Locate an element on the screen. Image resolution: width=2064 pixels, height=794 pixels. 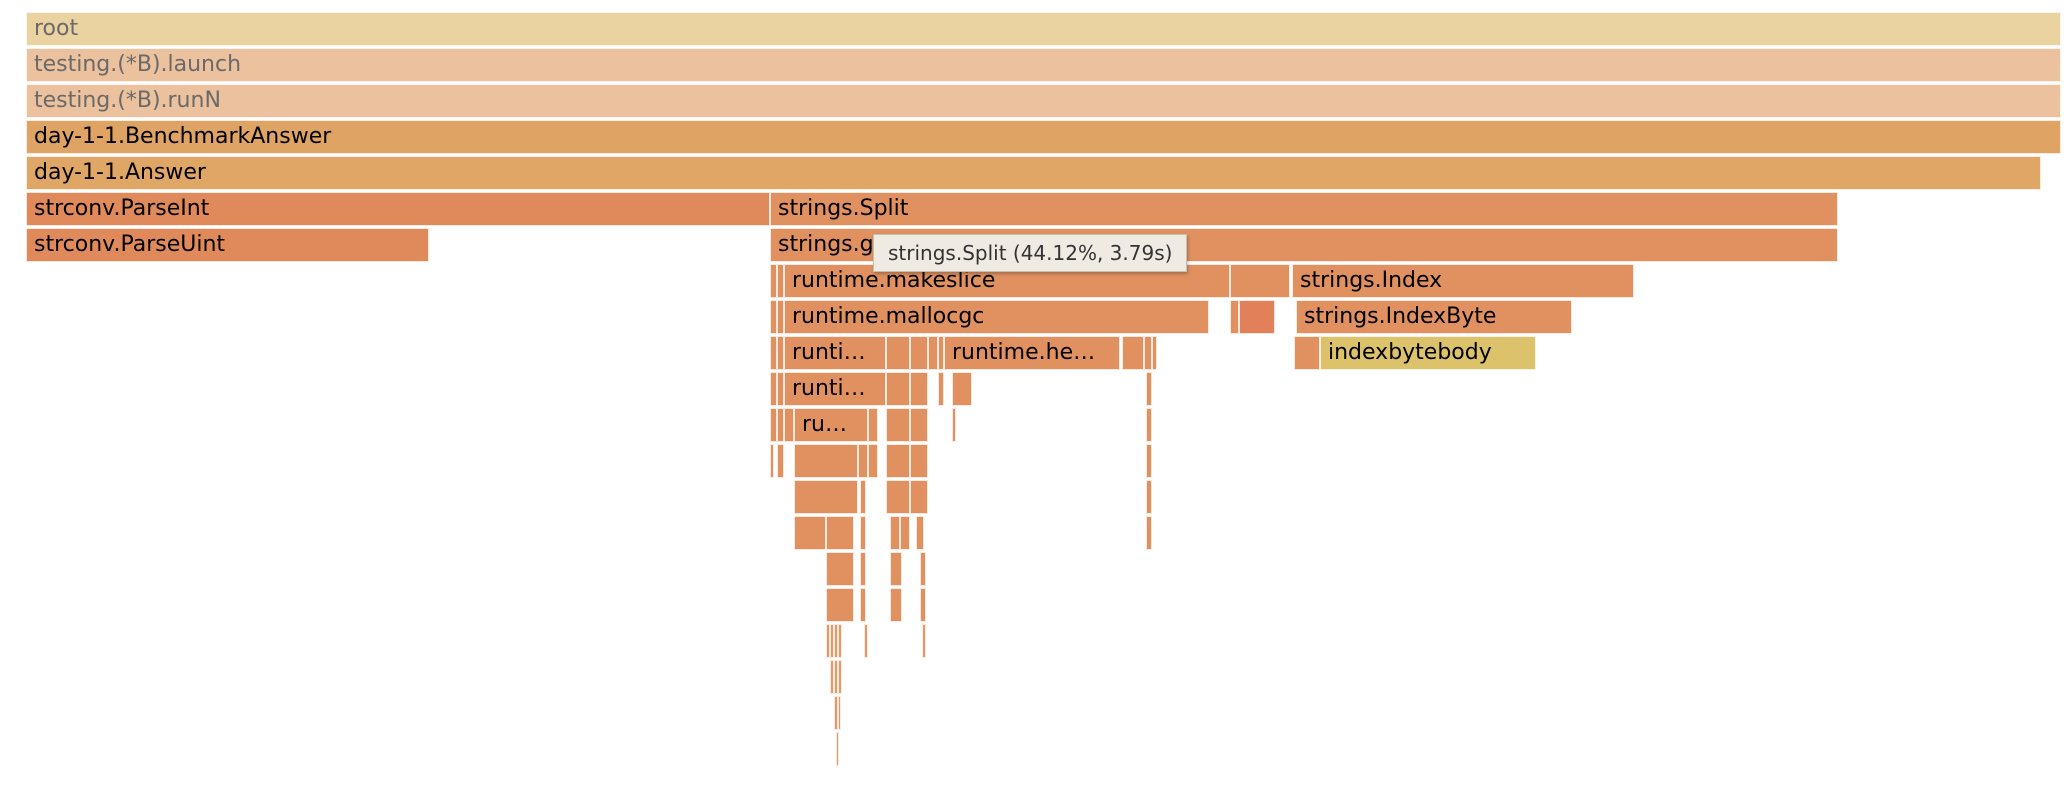
frame-indexbytebody: indexbytebody is located at coordinates (1428, 353).